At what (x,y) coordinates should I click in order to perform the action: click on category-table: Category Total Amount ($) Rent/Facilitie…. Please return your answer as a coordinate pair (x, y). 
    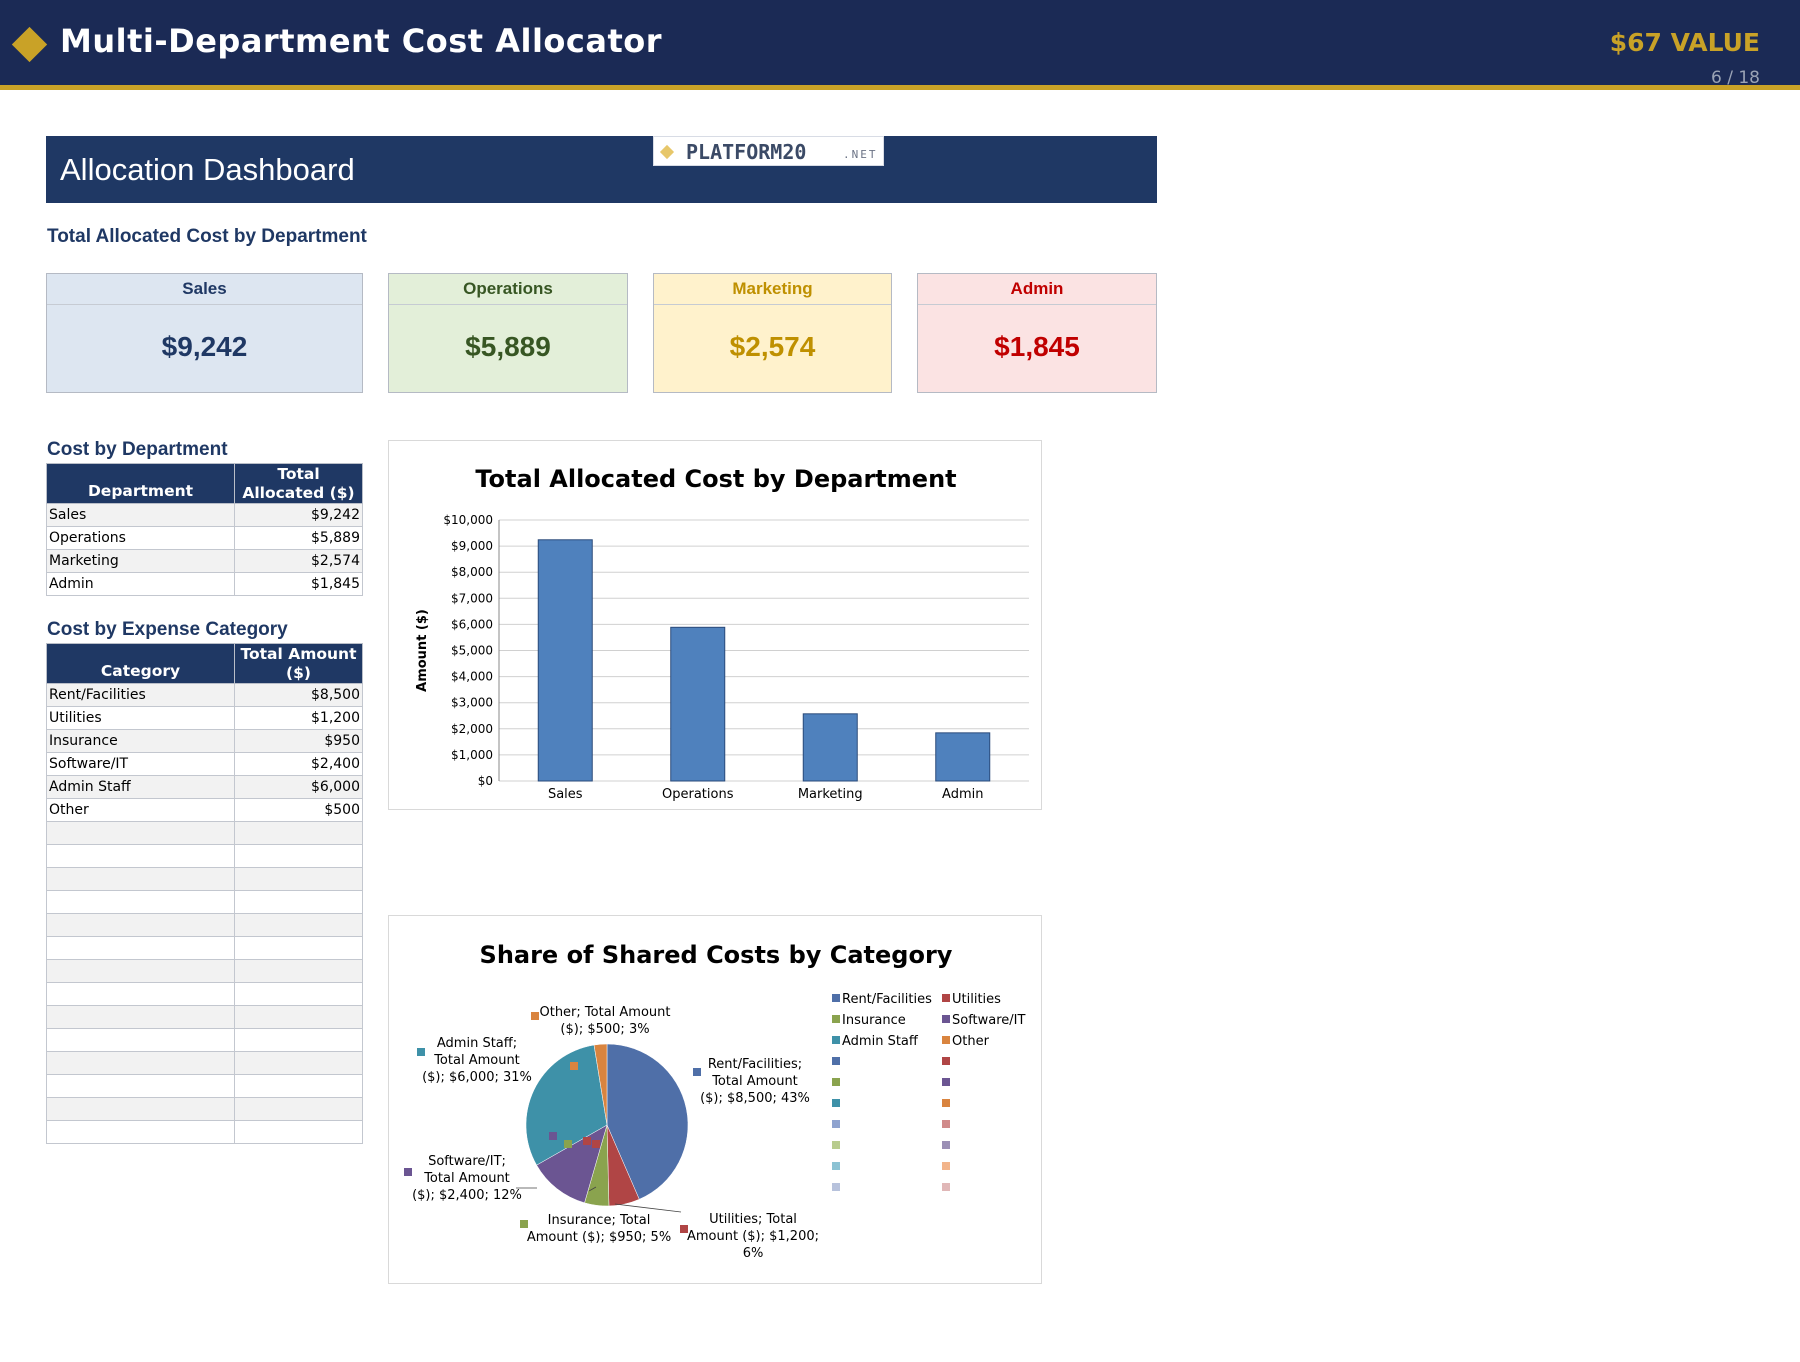
    Looking at the image, I should click on (204, 893).